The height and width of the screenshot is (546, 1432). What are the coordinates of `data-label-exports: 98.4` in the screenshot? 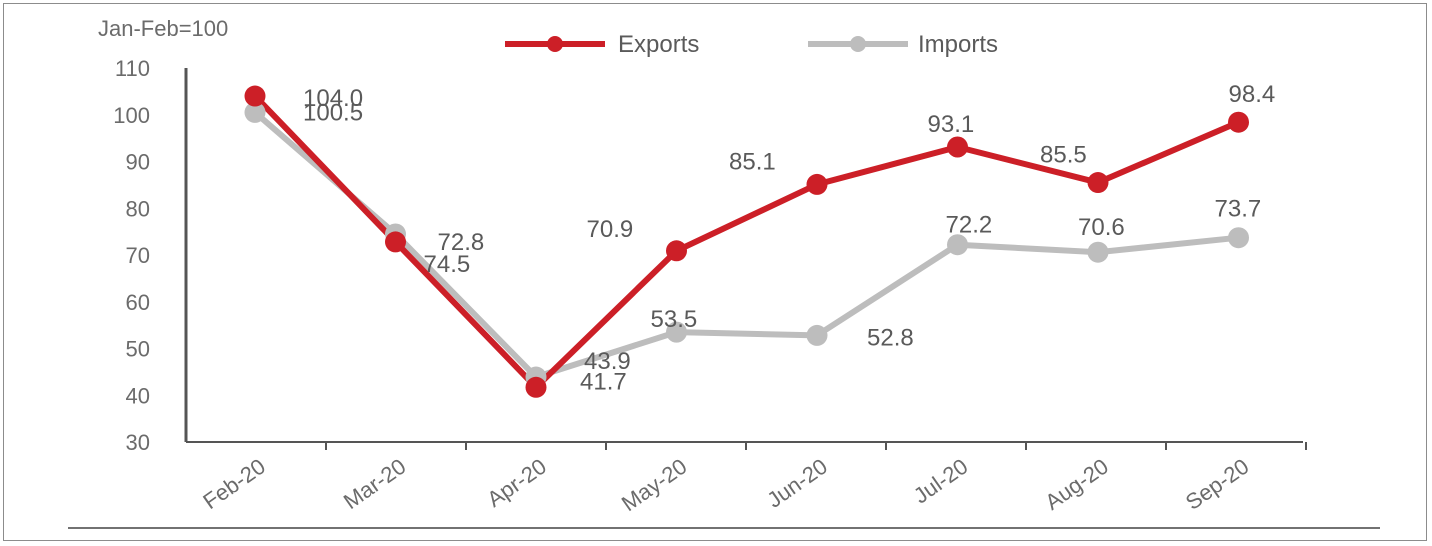 It's located at (1252, 94).